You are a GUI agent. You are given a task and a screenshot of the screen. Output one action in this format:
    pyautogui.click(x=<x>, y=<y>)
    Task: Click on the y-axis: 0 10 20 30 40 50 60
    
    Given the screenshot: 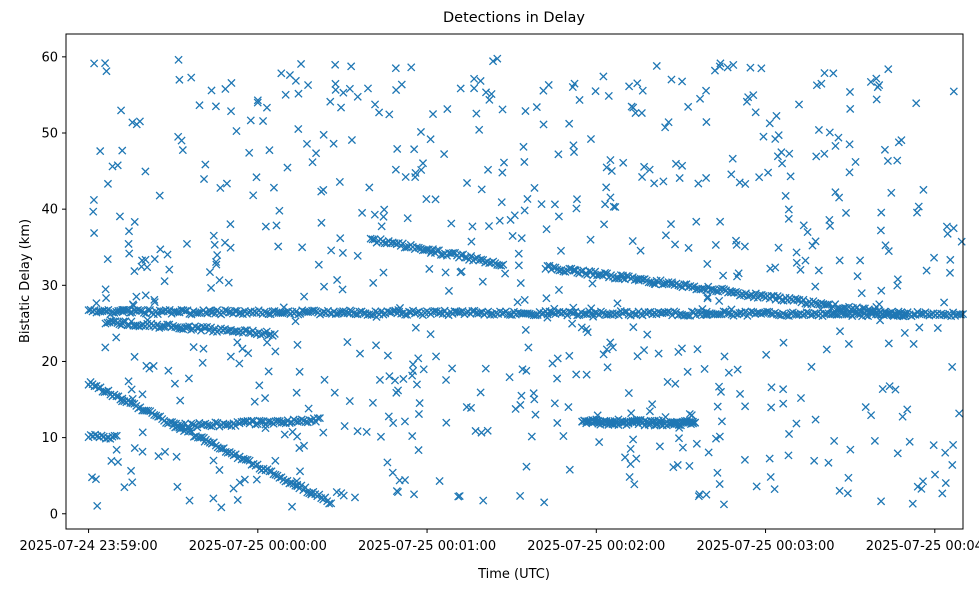 What is the action you would take?
    pyautogui.click(x=53, y=286)
    